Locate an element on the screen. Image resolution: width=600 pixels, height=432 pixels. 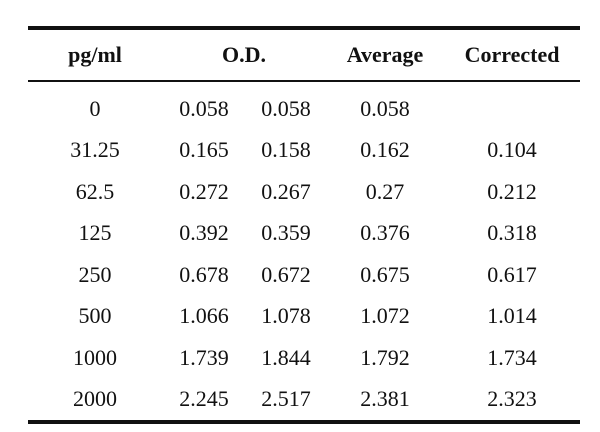
cell-od-2: 0.058 is located at coordinates (286, 108).